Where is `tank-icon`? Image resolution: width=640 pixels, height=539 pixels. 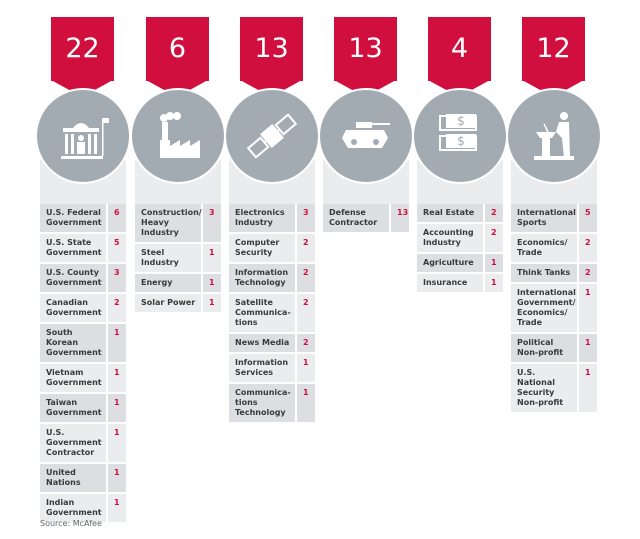 tank-icon is located at coordinates (366, 135).